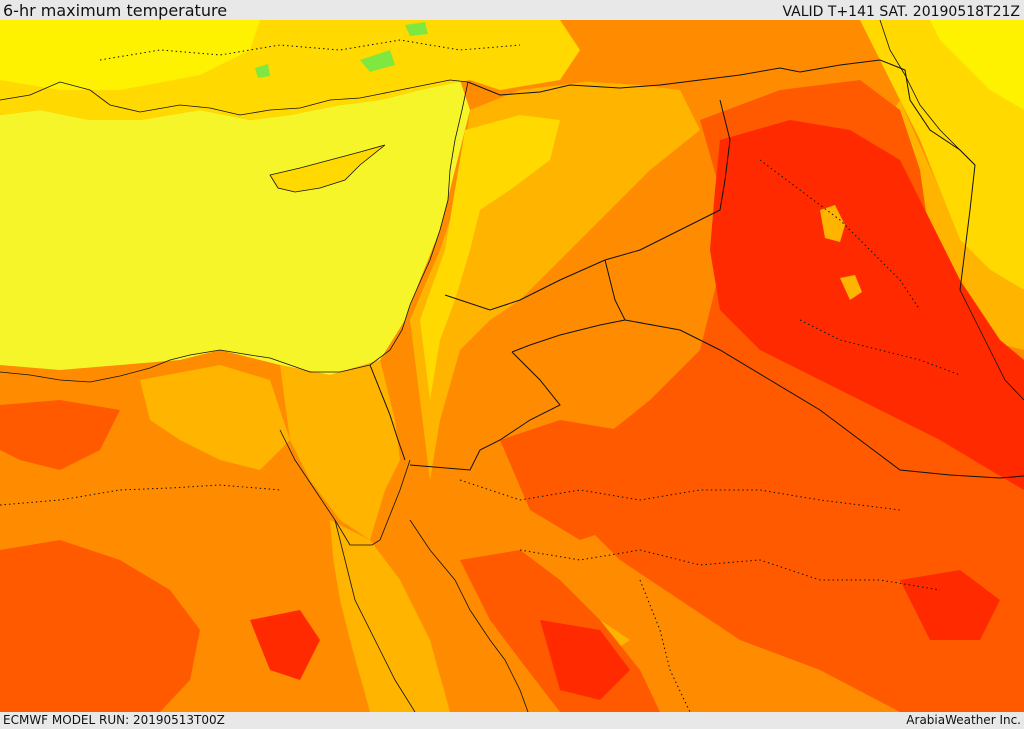 The height and width of the screenshot is (729, 1024). I want to click on anatolia-coastline, so click(234, 97).